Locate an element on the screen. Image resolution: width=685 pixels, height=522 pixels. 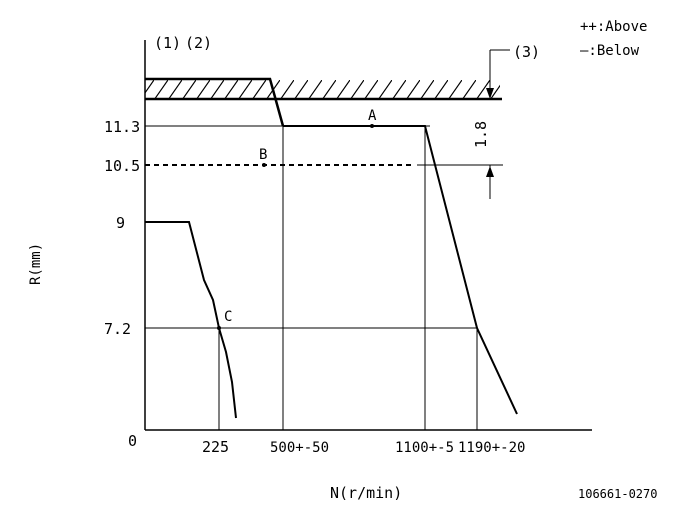
y-tick-7-2: 7.2 is located at coordinates (117, 329).